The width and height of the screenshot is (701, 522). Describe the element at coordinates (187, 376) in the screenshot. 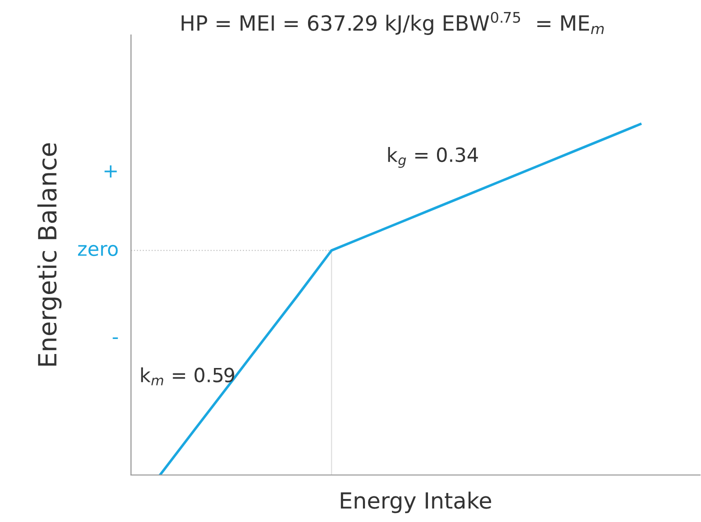

I see `annotation: k$_{m}$ = 0.59` at that location.